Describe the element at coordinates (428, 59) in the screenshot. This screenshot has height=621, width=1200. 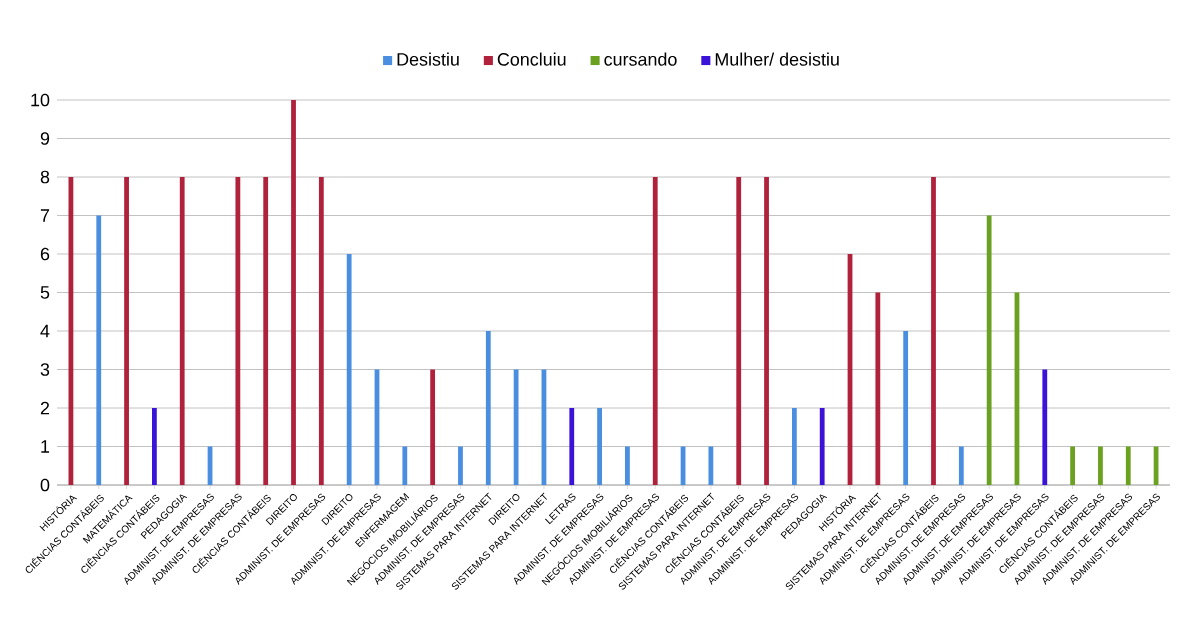
I see `legend-label: Desistiu` at that location.